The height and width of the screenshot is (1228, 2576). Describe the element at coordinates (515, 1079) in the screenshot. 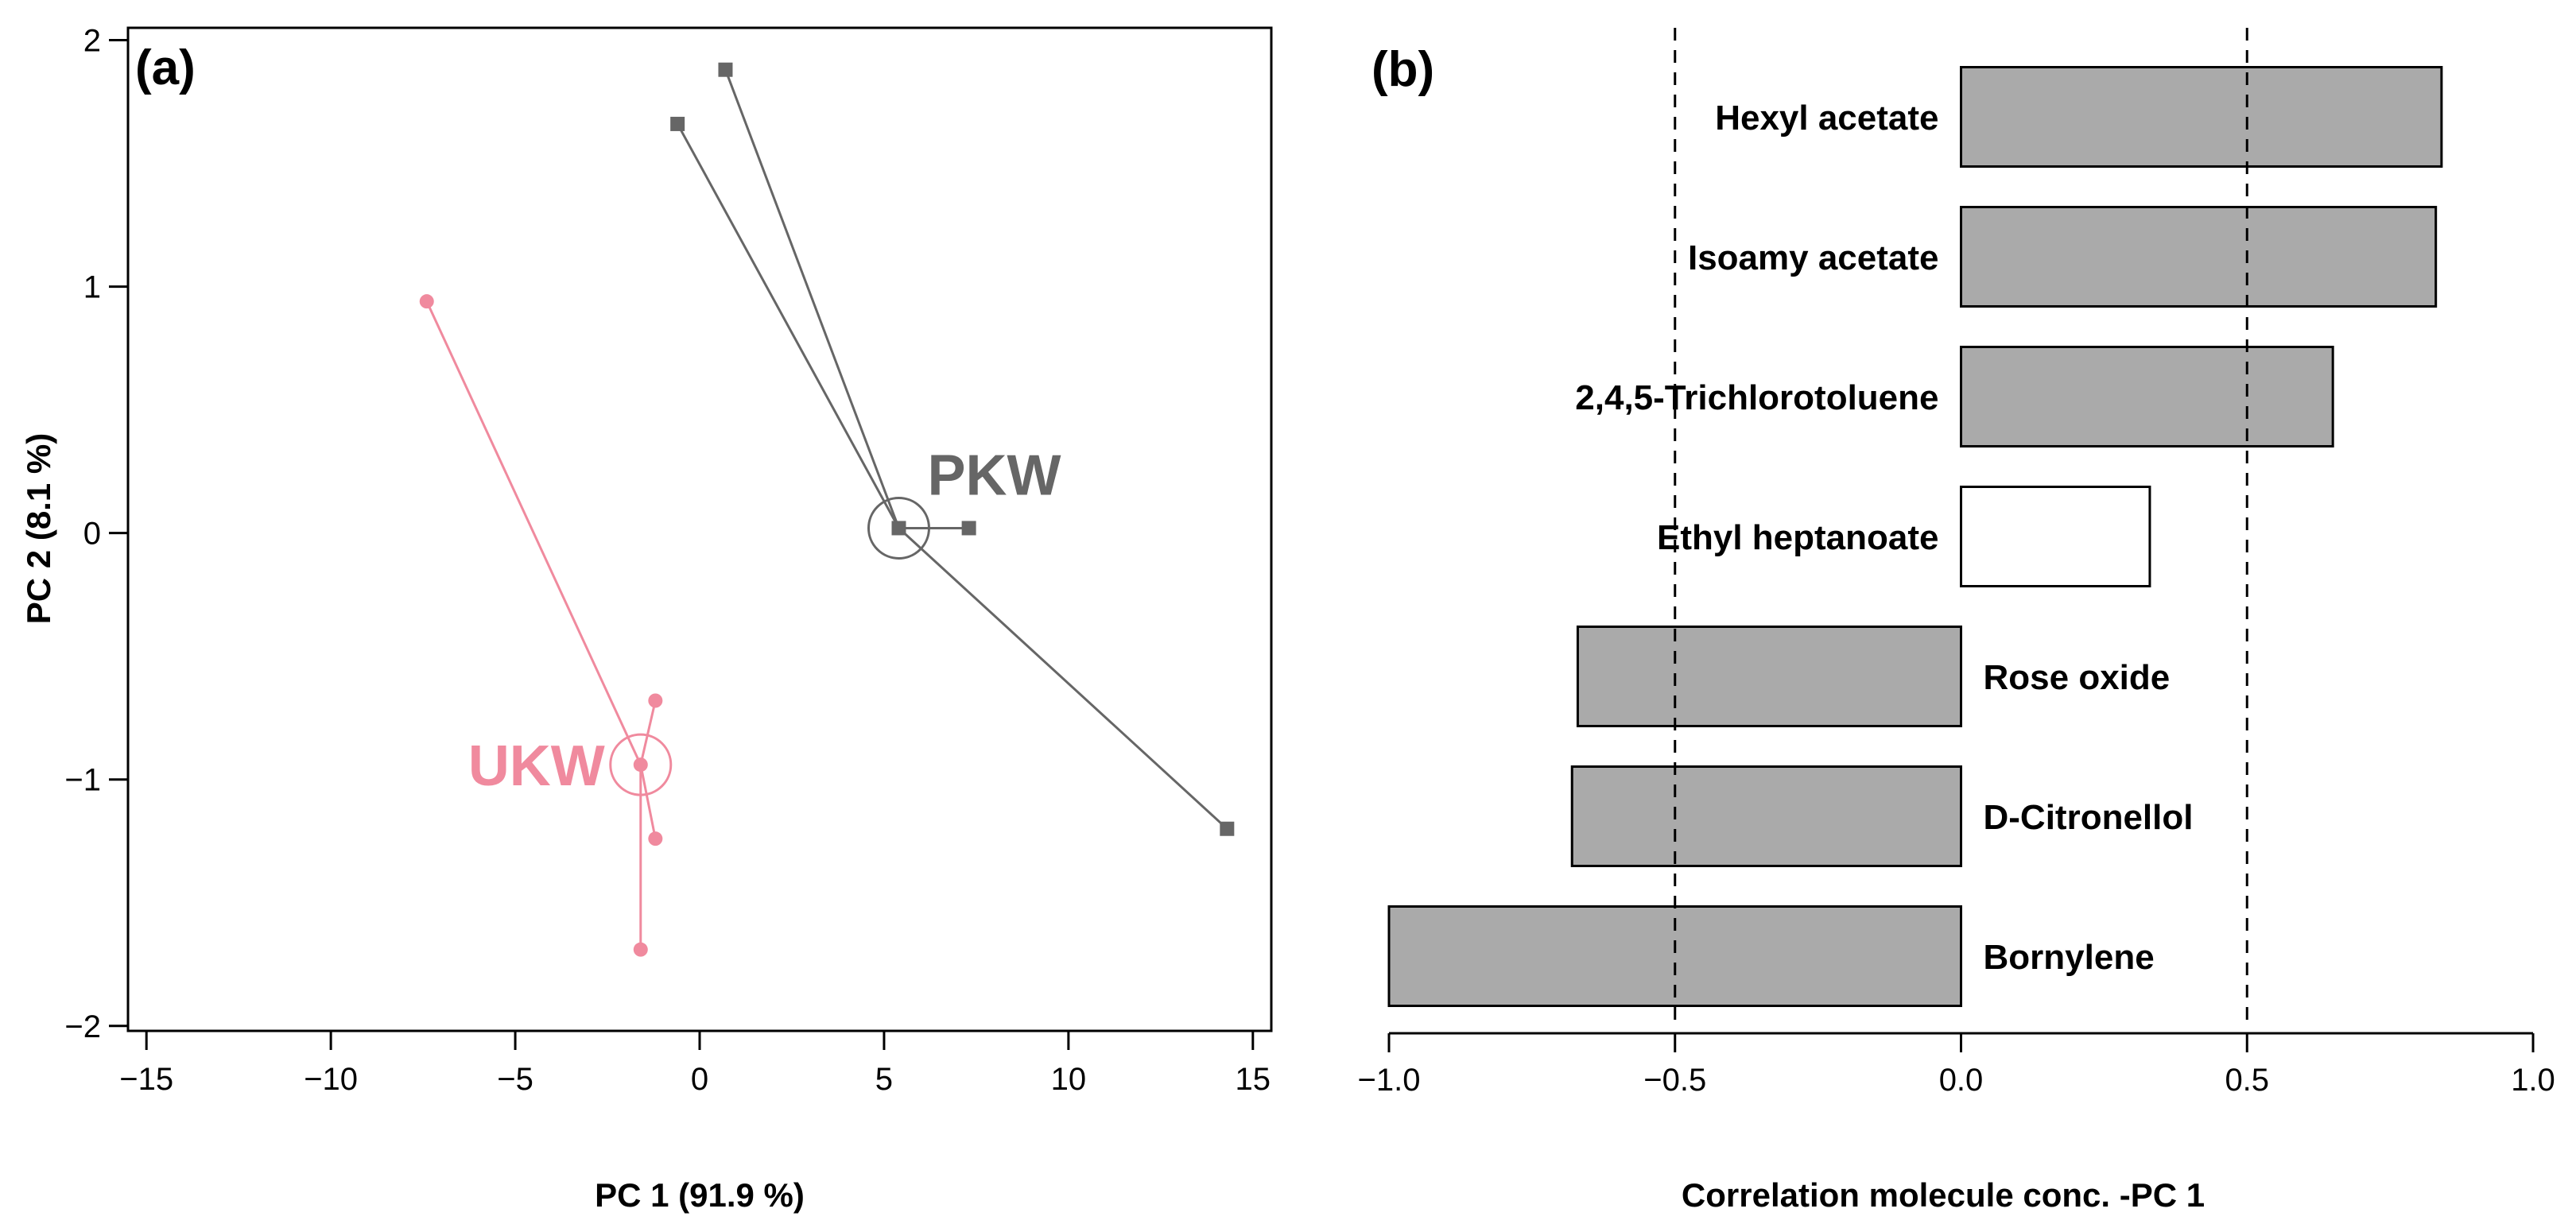

I see `x-tick-label: −5` at that location.